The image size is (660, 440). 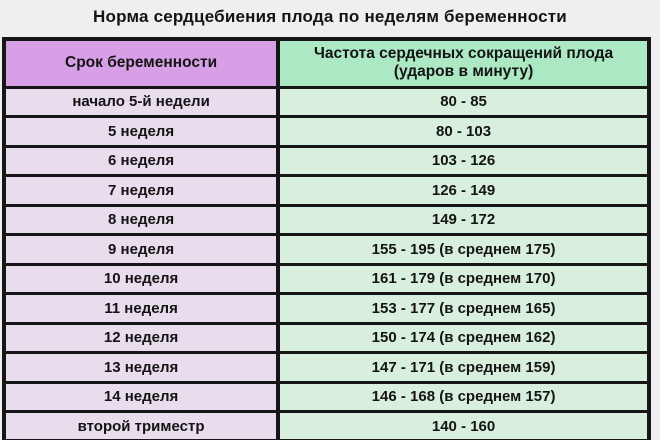 I want to click on term-cell: 10 неделя, so click(x=141, y=278).